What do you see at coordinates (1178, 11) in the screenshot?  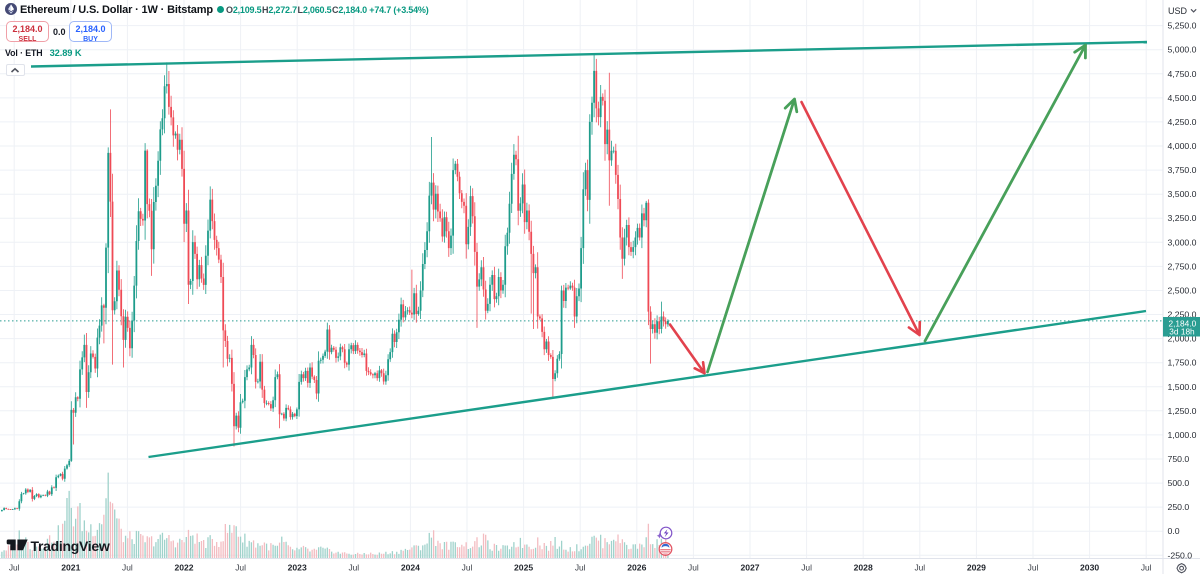 I see `svg-text: USD` at bounding box center [1178, 11].